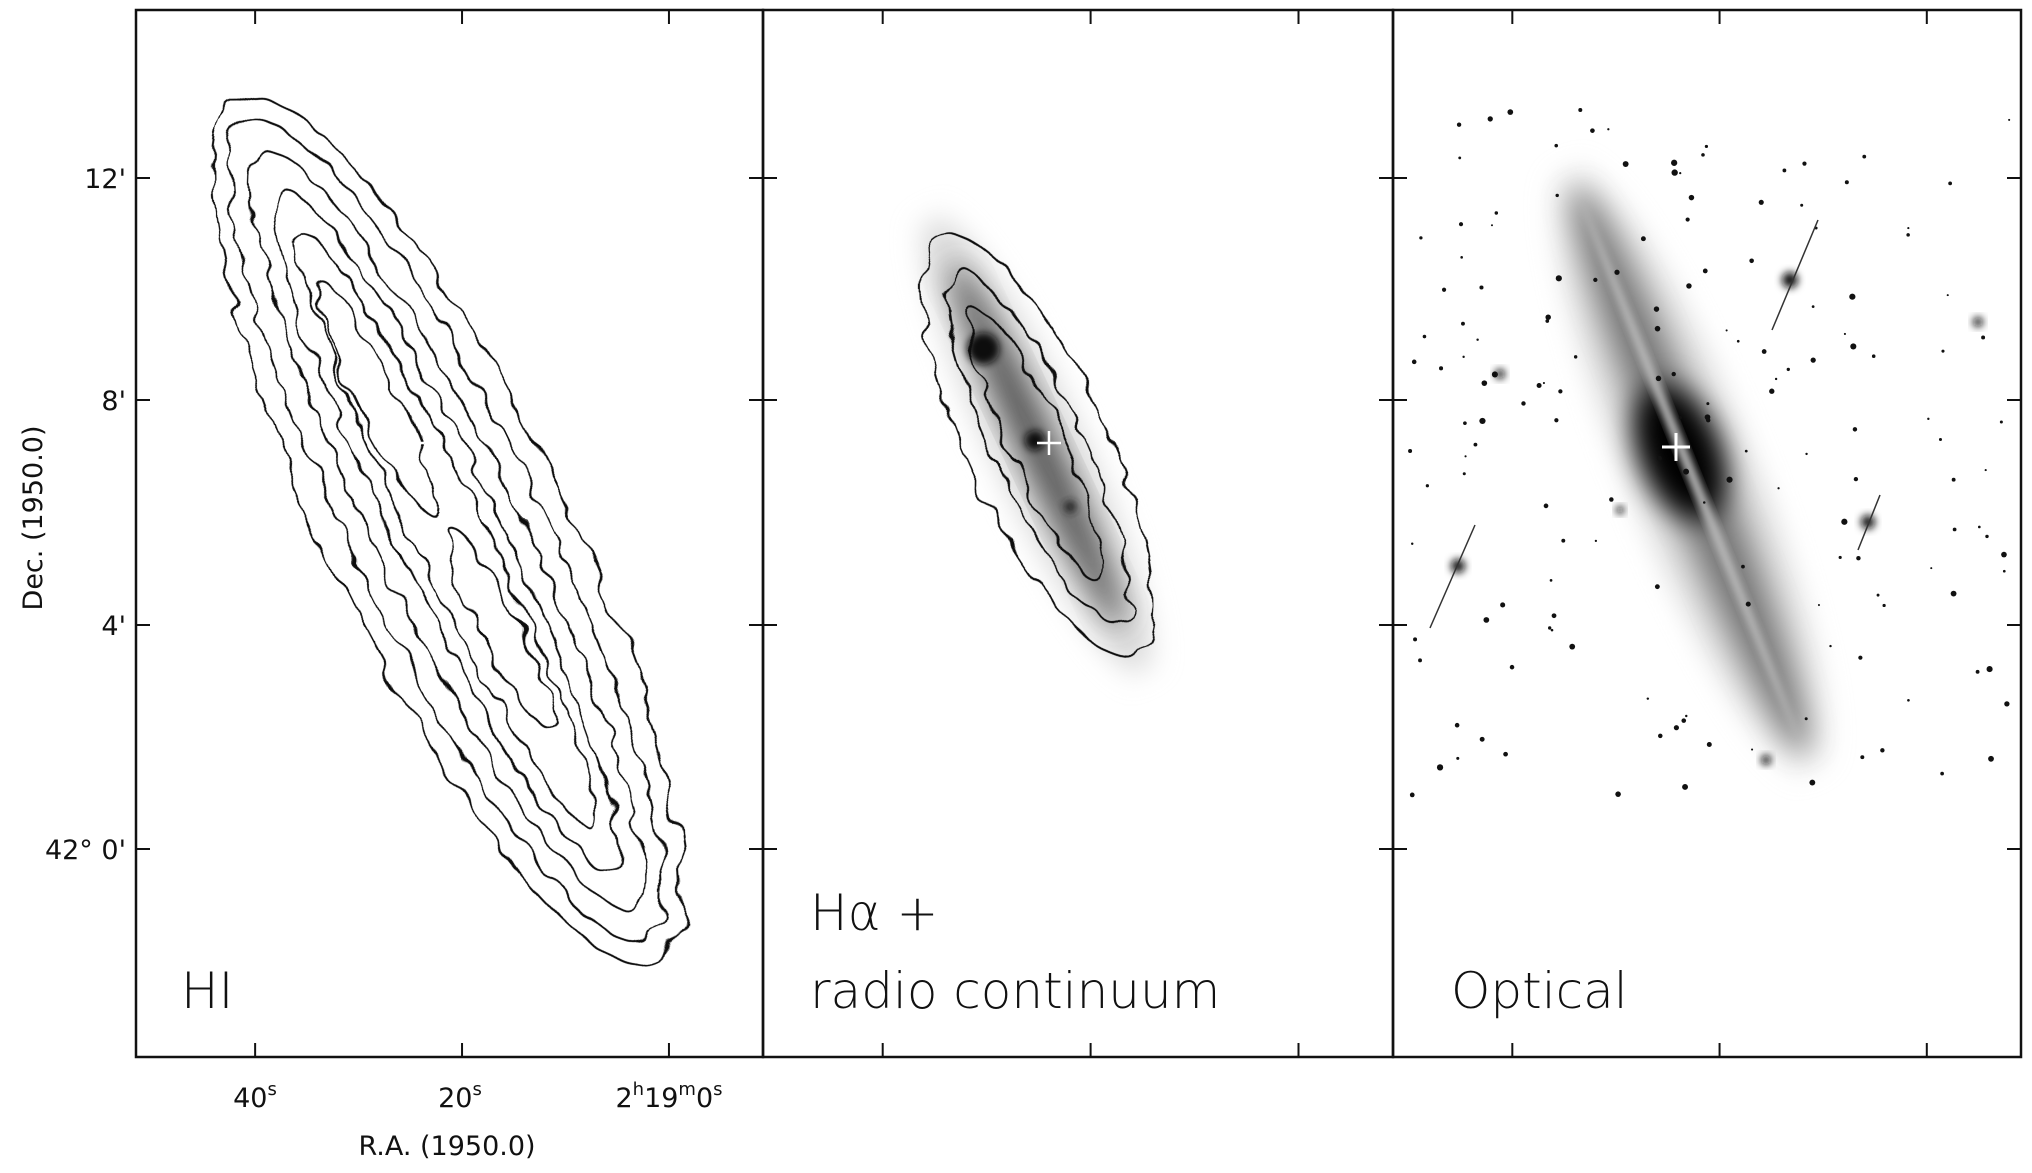 The image size is (2032, 1173). What do you see at coordinates (1539, 991) in the screenshot?
I see `panel-label: Optical` at bounding box center [1539, 991].